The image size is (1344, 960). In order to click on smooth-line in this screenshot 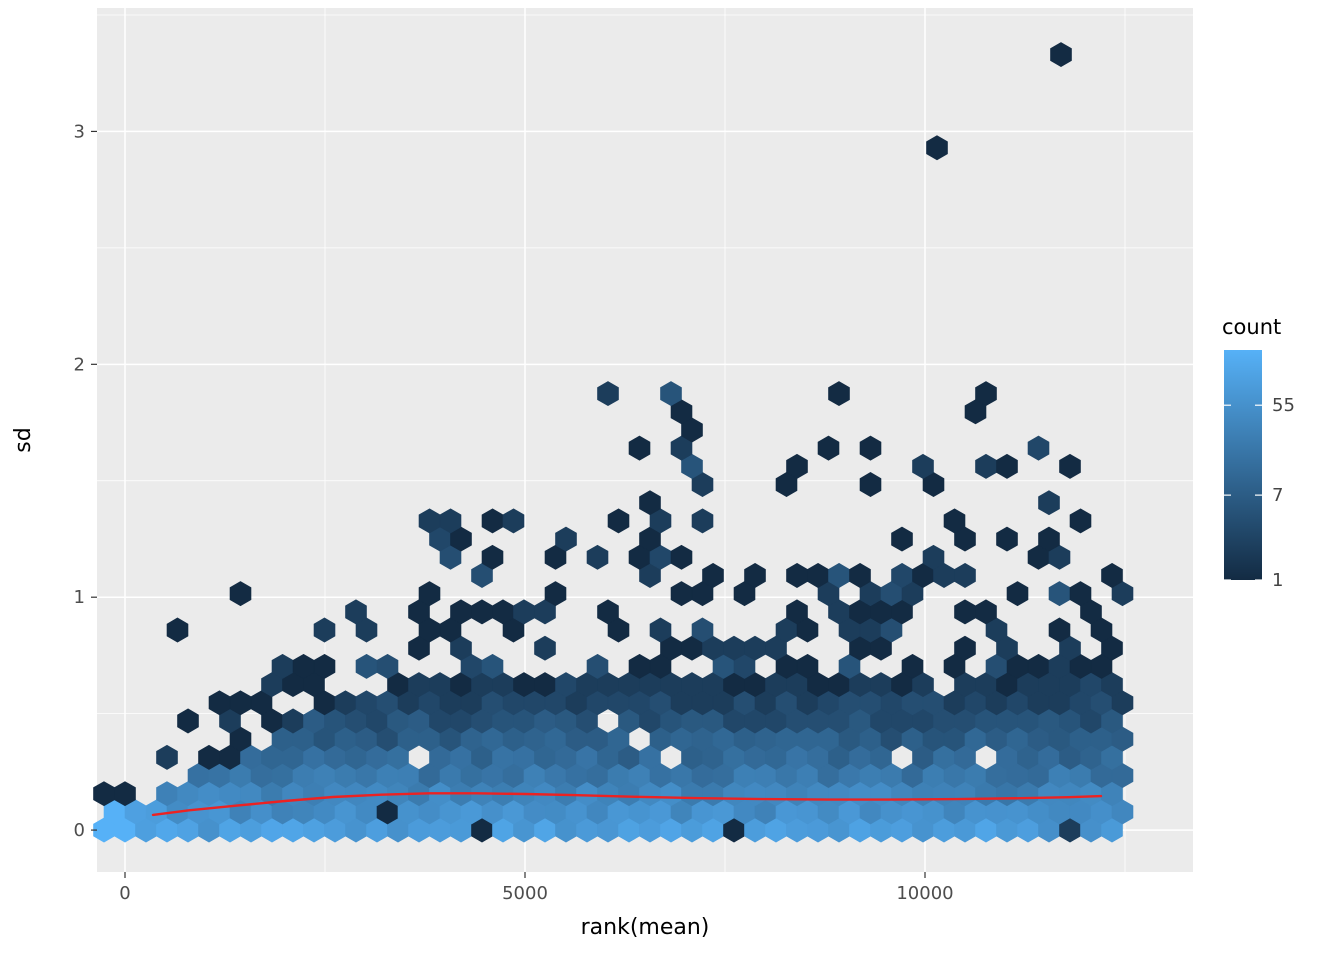, I will do `click(627, 804)`.